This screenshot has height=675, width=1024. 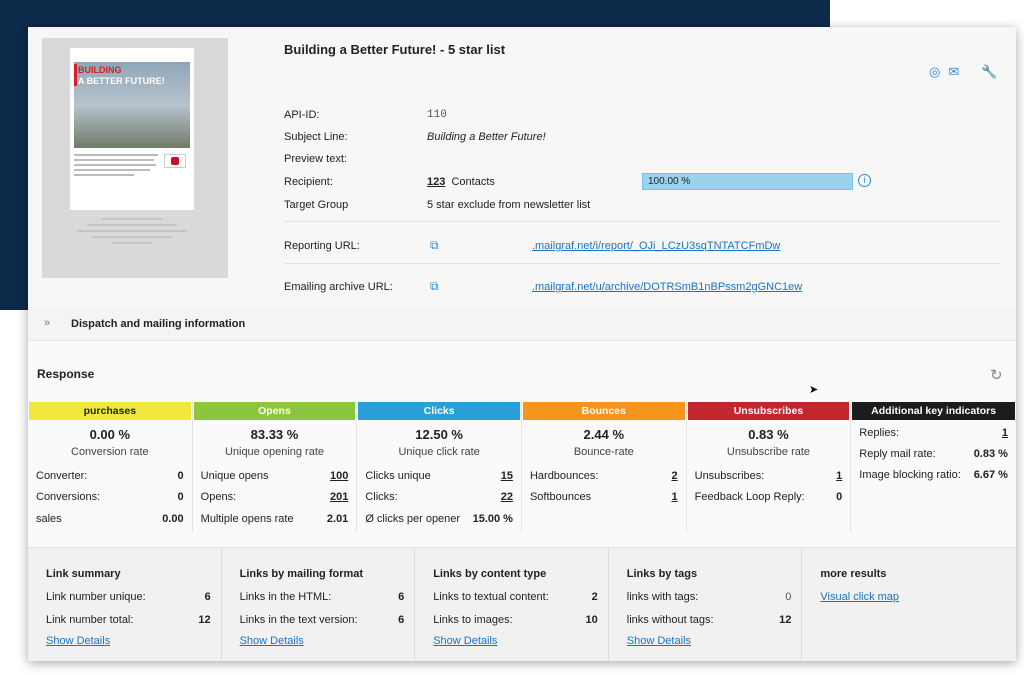 I want to click on row-label: Converter:, so click(x=62, y=476).